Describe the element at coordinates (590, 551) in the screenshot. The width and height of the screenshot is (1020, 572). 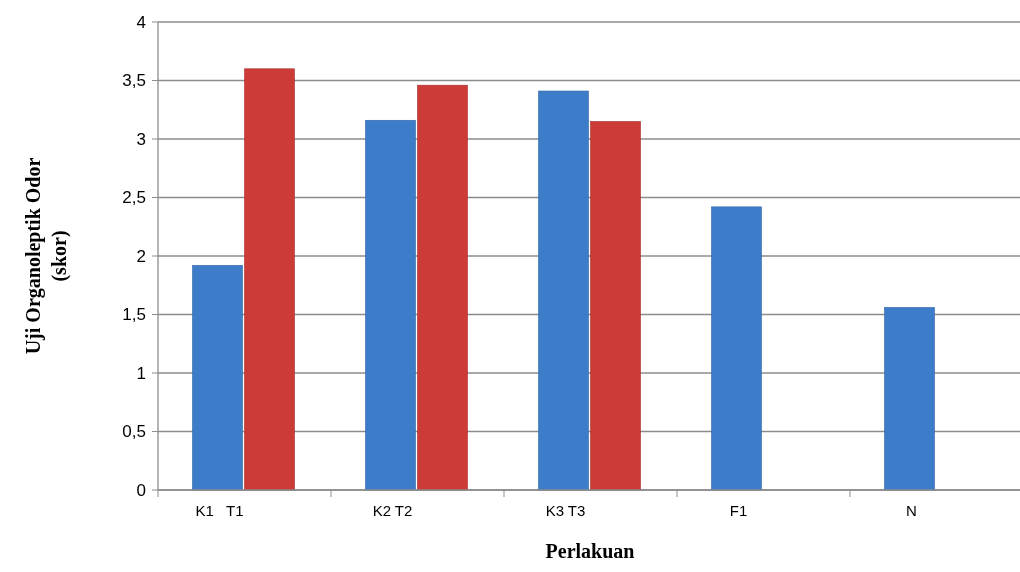
I see `x-axis-title: Perlakuan` at that location.